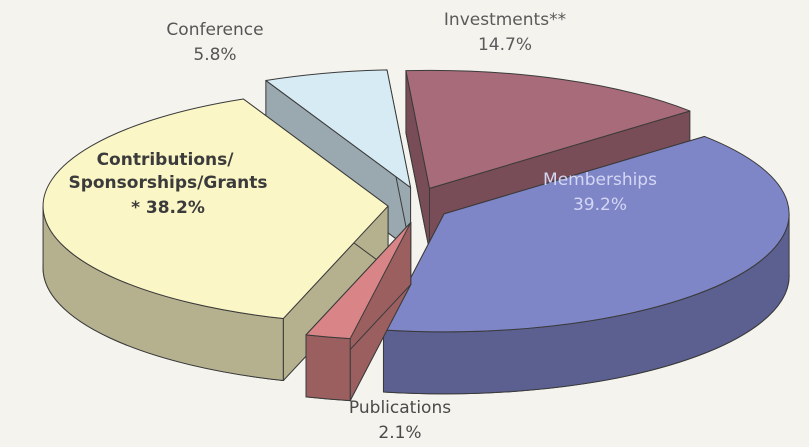 This screenshot has width=809, height=447. What do you see at coordinates (214, 30) in the screenshot?
I see `slice-label: Conference` at bounding box center [214, 30].